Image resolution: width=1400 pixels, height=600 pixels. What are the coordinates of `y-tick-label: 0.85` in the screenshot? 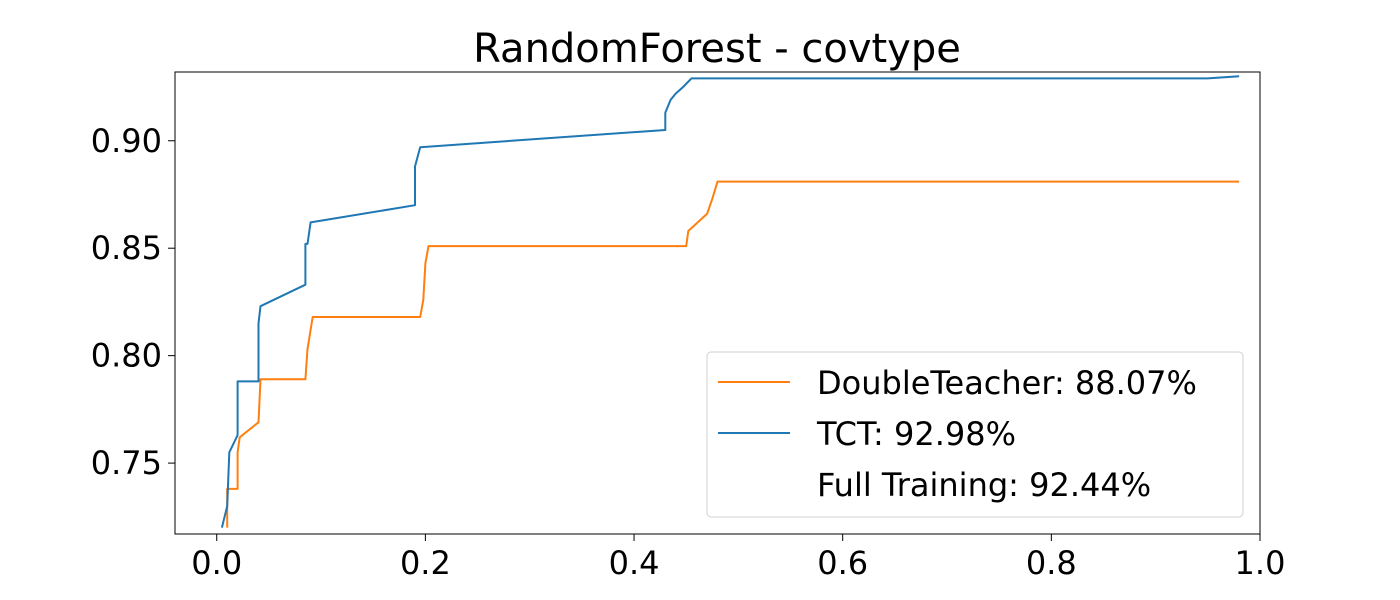 It's located at (126, 248).